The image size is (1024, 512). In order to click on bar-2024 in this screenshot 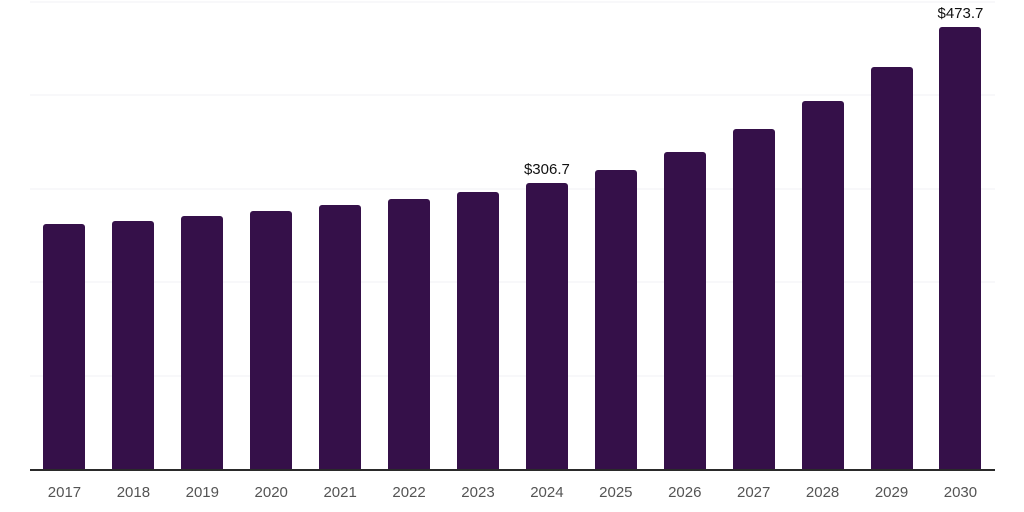, I will do `click(546, 325)`.